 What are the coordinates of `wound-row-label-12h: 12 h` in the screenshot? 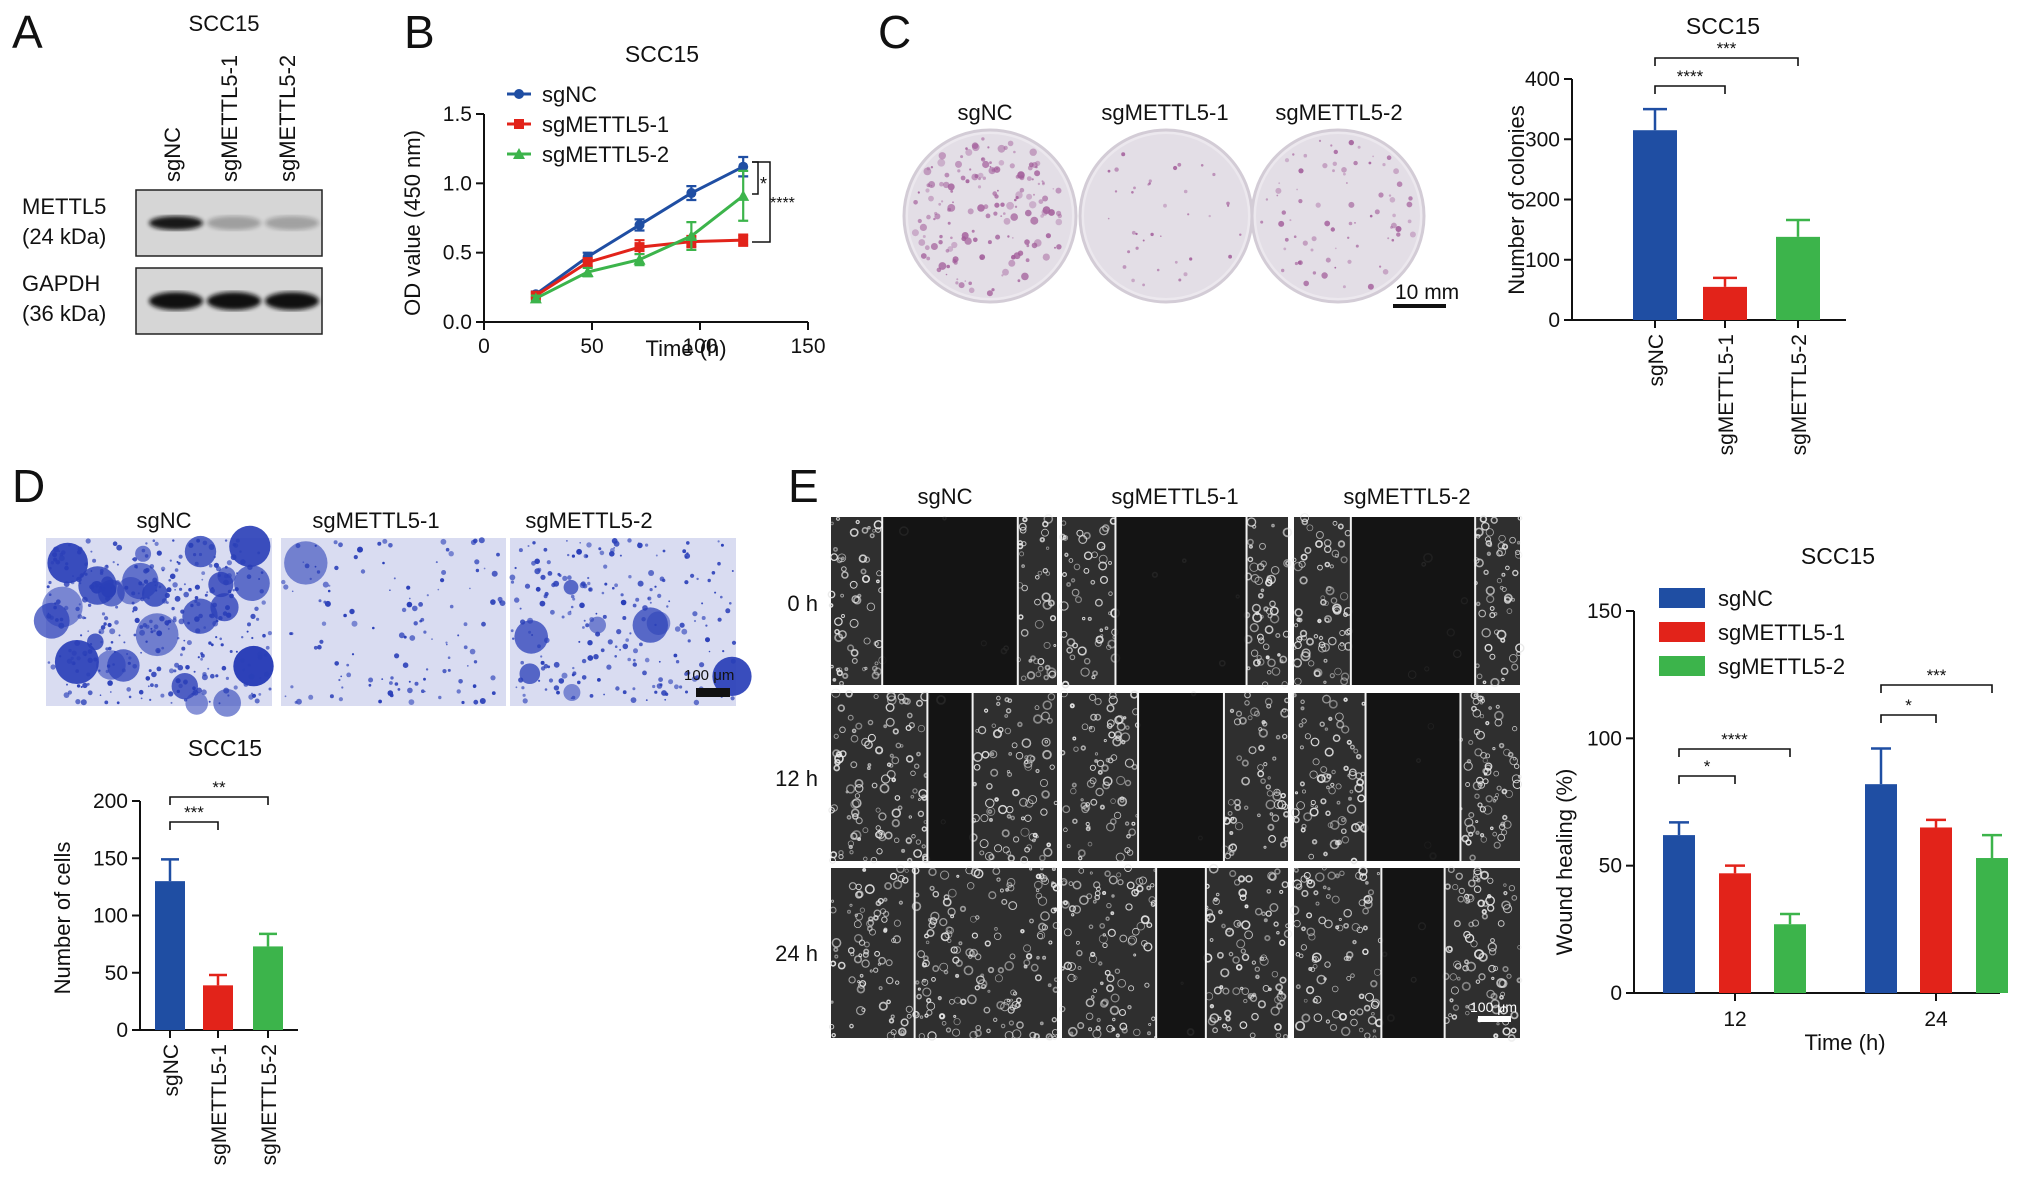 It's located at (796, 778).